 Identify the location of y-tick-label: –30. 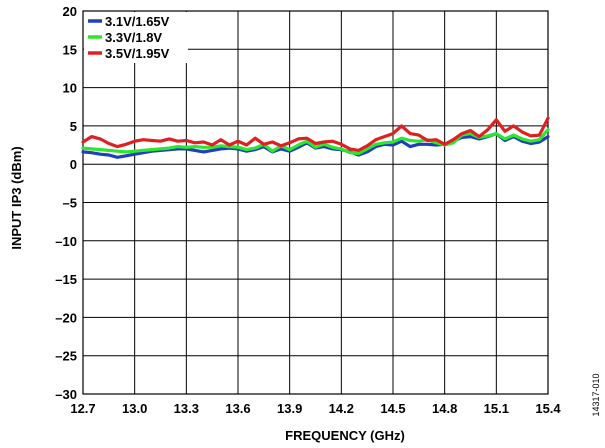
(66, 394).